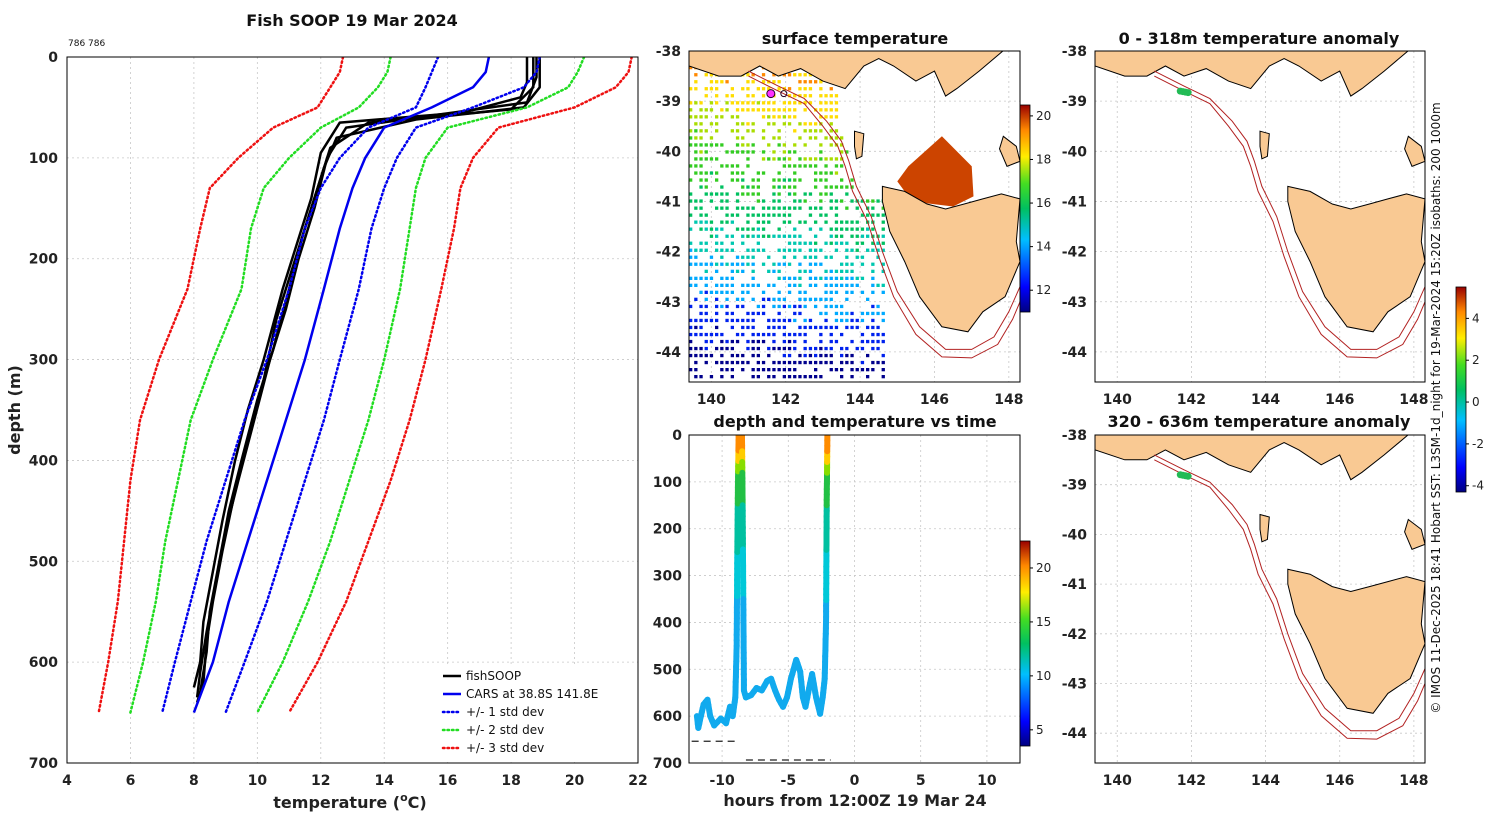 The height and width of the screenshot is (820, 1500). What do you see at coordinates (221, 385) in the screenshot?
I see `profile-series--3-std-dev` at bounding box center [221, 385].